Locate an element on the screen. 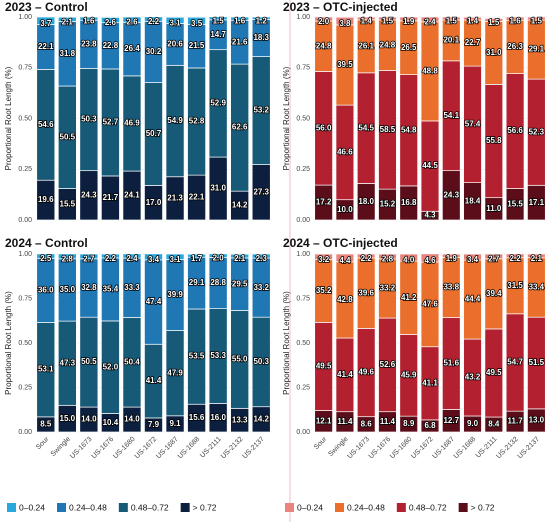  data-label: 52.9 is located at coordinates (218, 102).